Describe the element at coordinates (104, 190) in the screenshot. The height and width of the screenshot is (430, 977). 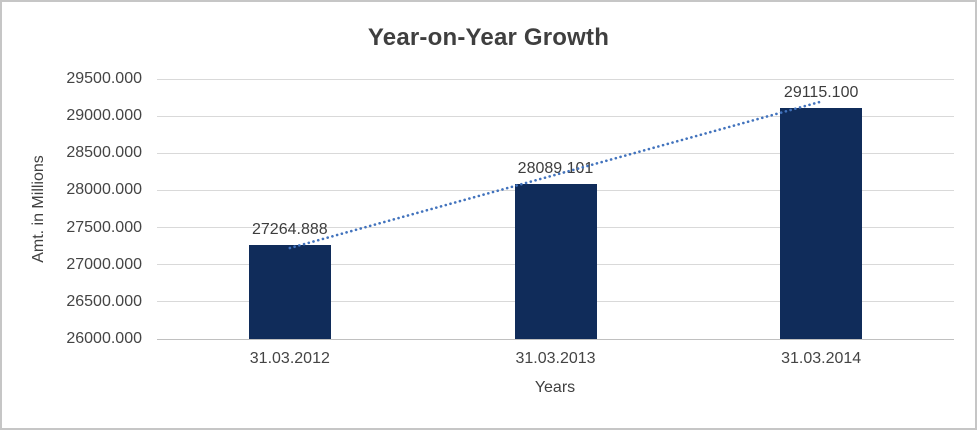
I see `y-tick-label: 28000.000` at that location.